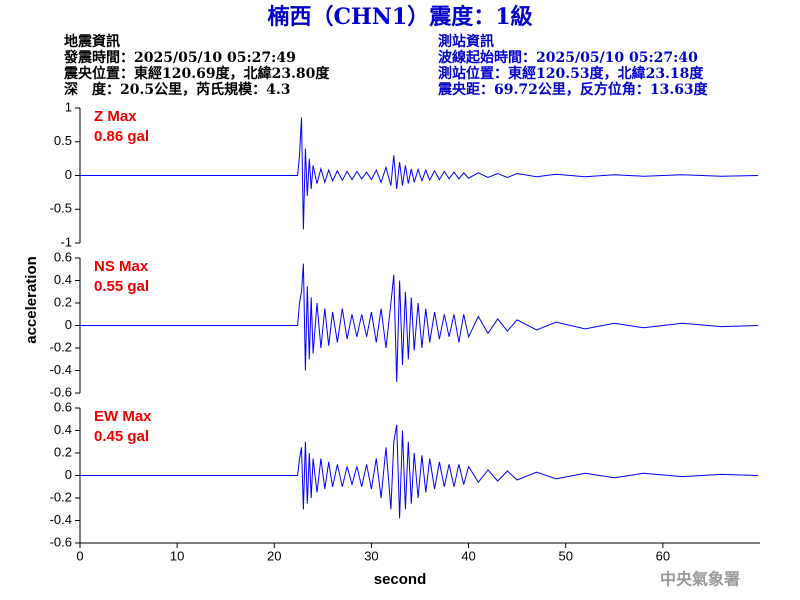 Image resolution: width=800 pixels, height=600 pixels. I want to click on watermark: 中央氣象署, so click(700, 579).